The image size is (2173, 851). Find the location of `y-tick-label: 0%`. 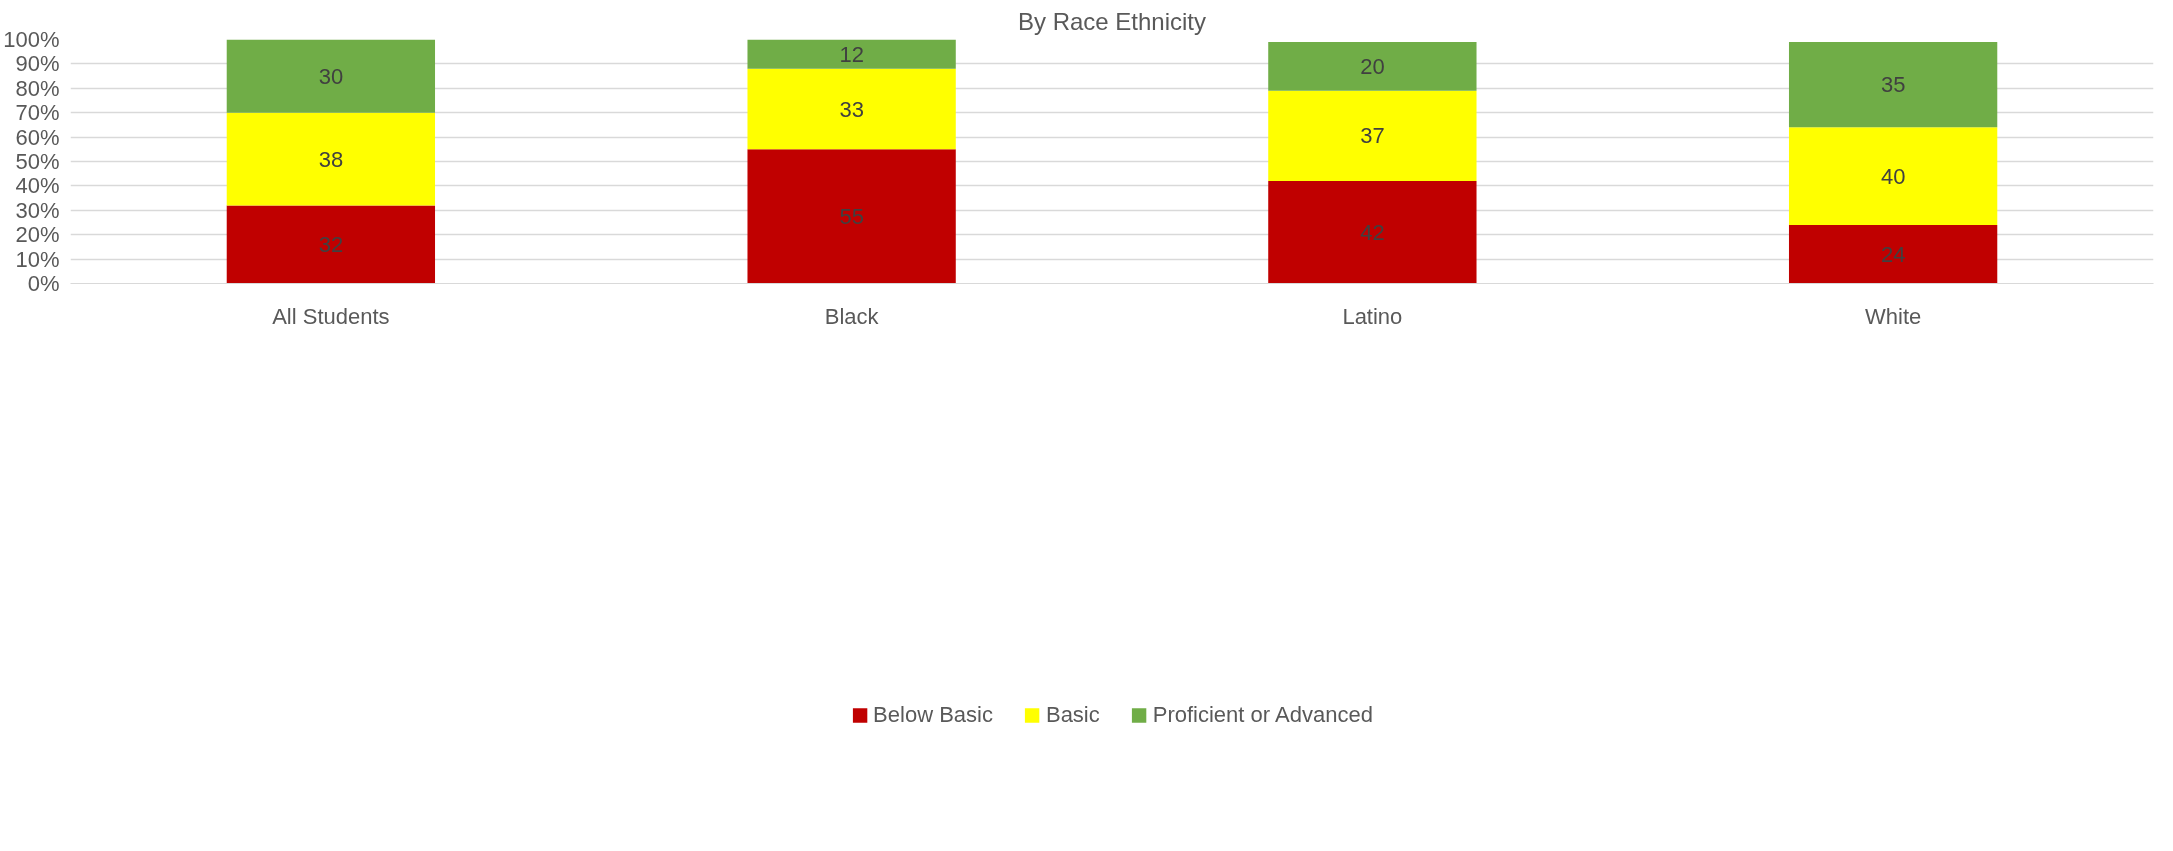

y-tick-label: 0% is located at coordinates (43, 283).